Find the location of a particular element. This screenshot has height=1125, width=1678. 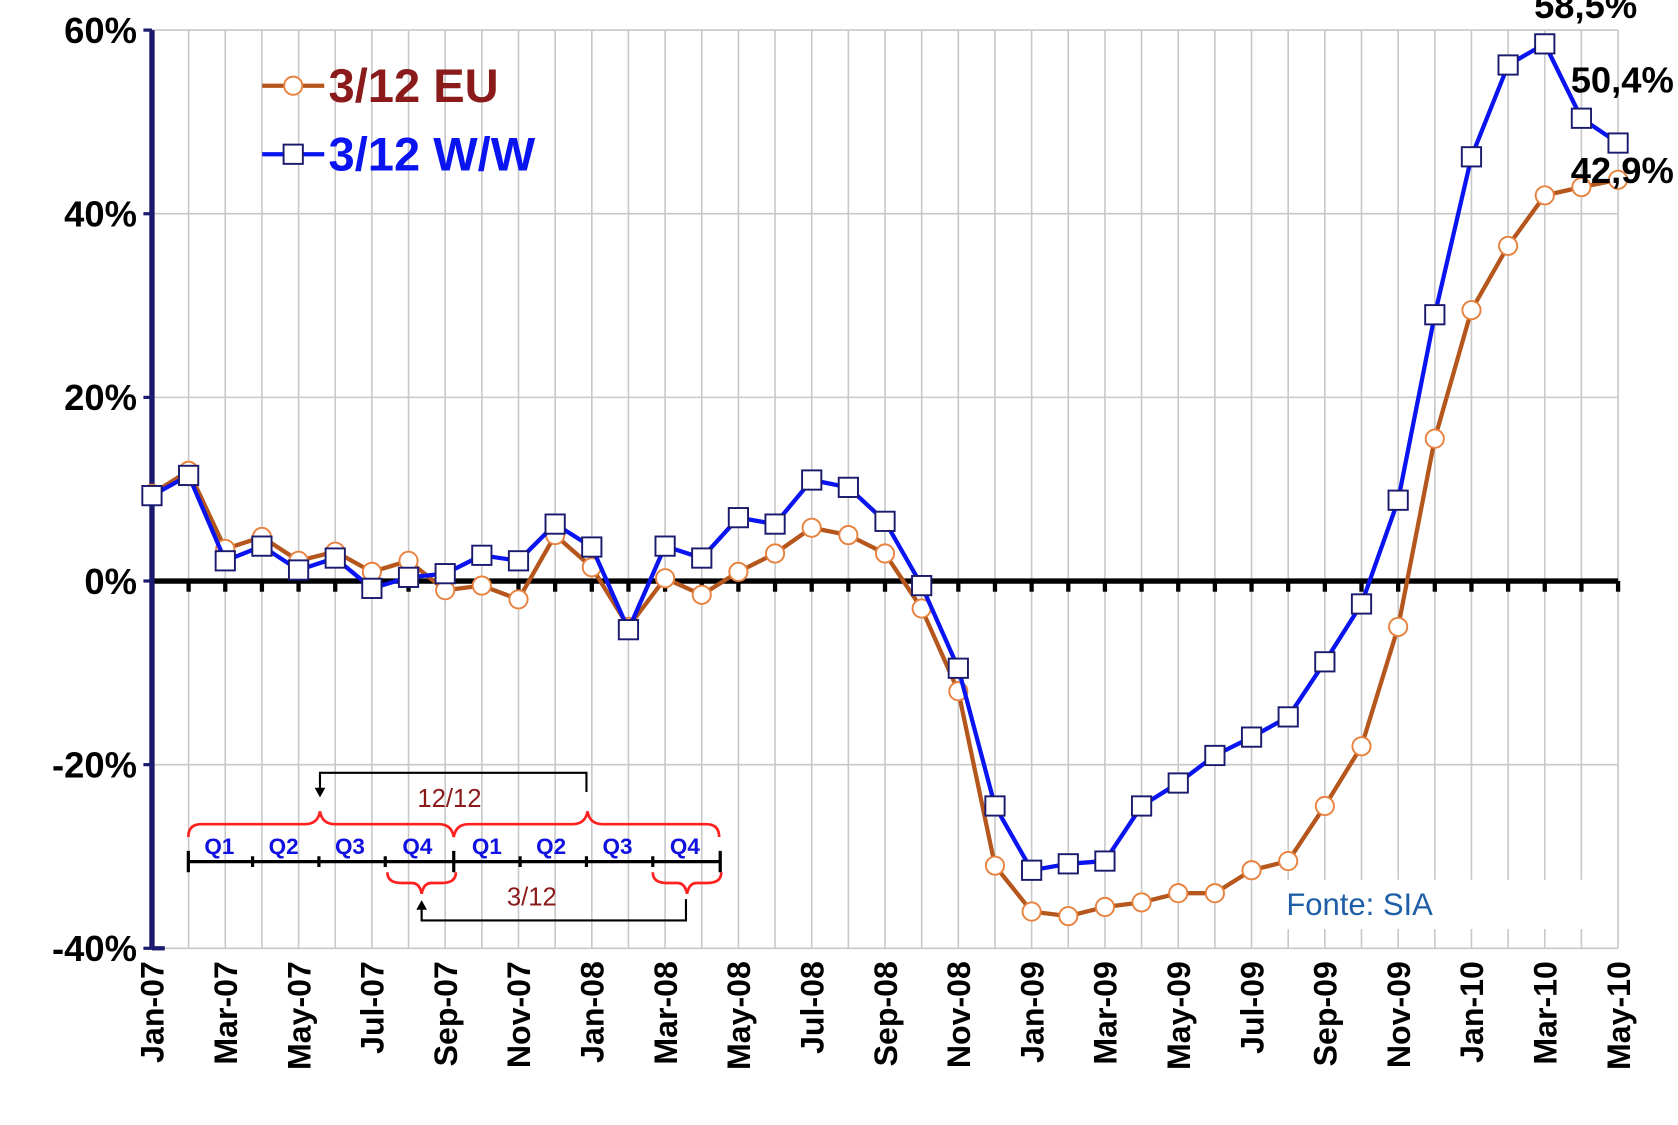

source-box is located at coordinates (1444, 904).